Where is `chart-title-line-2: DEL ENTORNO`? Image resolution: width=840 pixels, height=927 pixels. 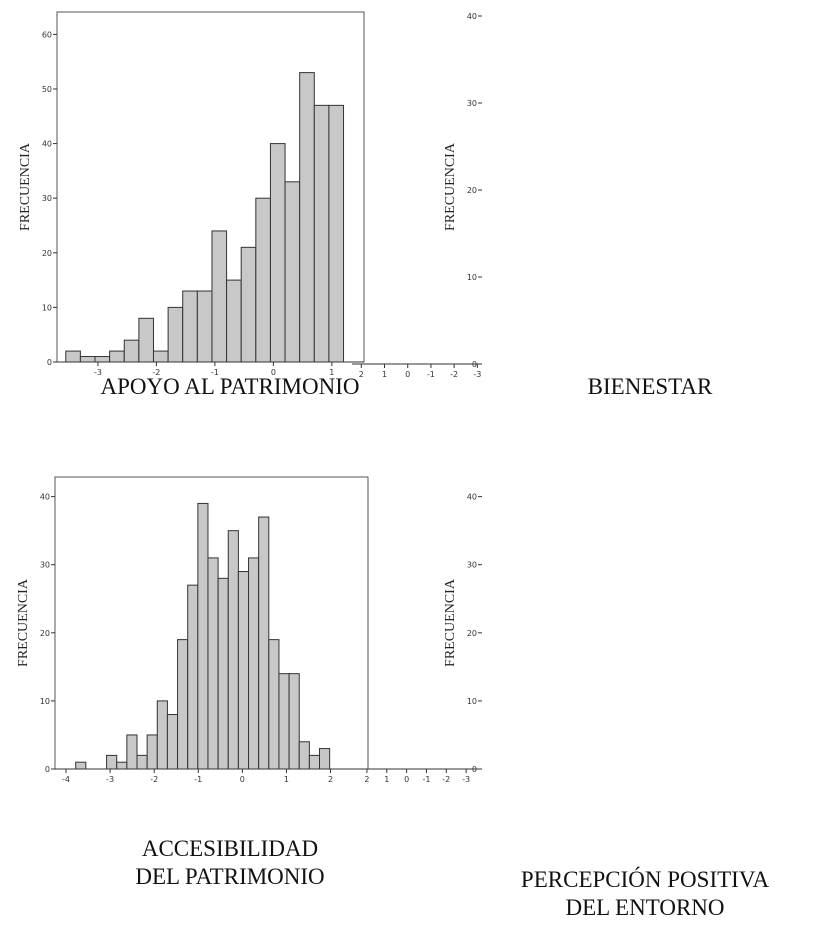 chart-title-line-2: DEL ENTORNO is located at coordinates (645, 907).